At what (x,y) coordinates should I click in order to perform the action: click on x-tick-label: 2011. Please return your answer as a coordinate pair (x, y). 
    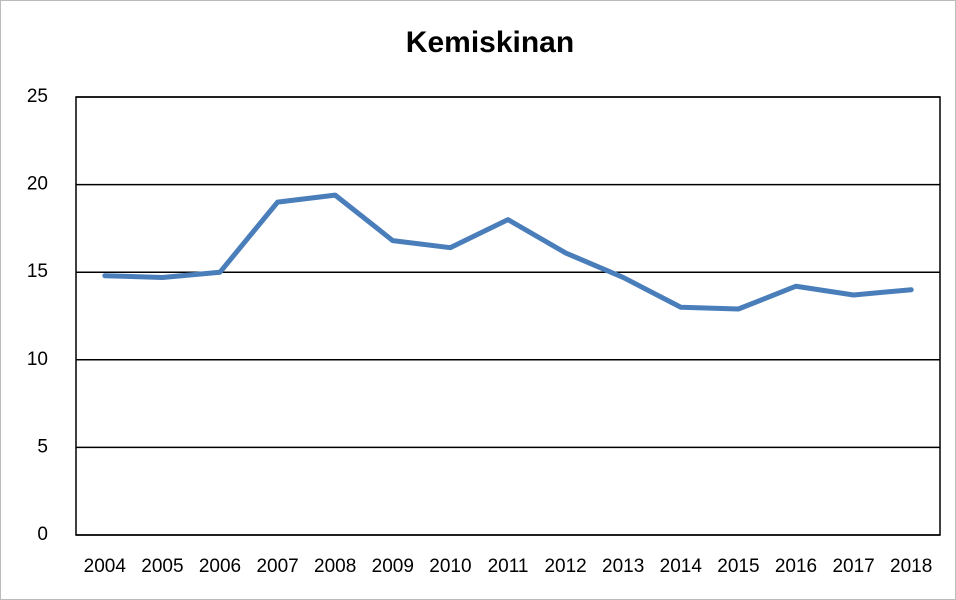
    Looking at the image, I should click on (508, 566).